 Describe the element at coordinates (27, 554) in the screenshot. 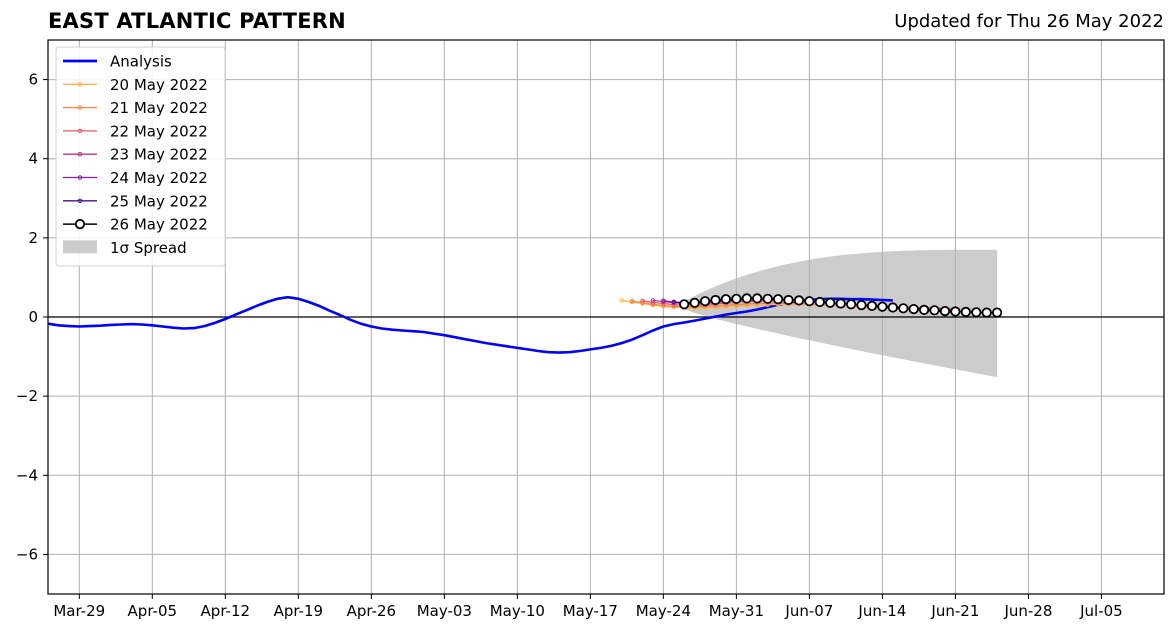

I see `y-tick-label: −6` at that location.